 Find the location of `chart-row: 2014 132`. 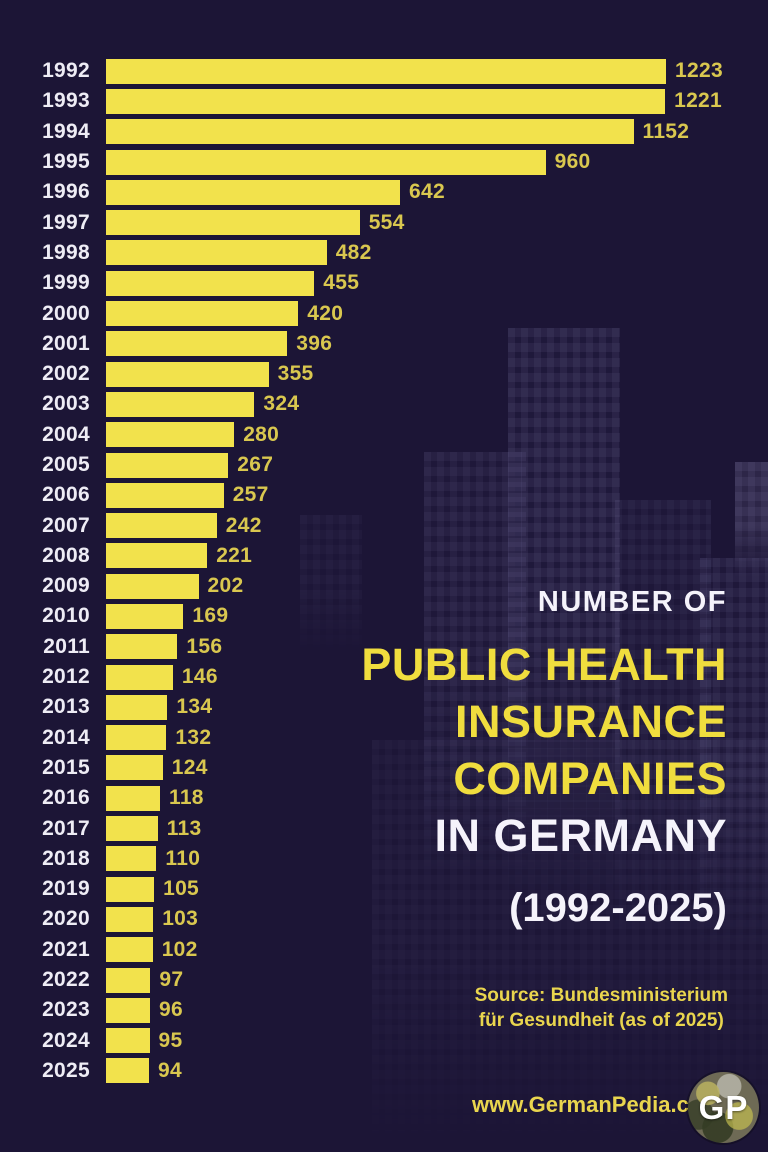

chart-row: 2014 132 is located at coordinates (390, 738).